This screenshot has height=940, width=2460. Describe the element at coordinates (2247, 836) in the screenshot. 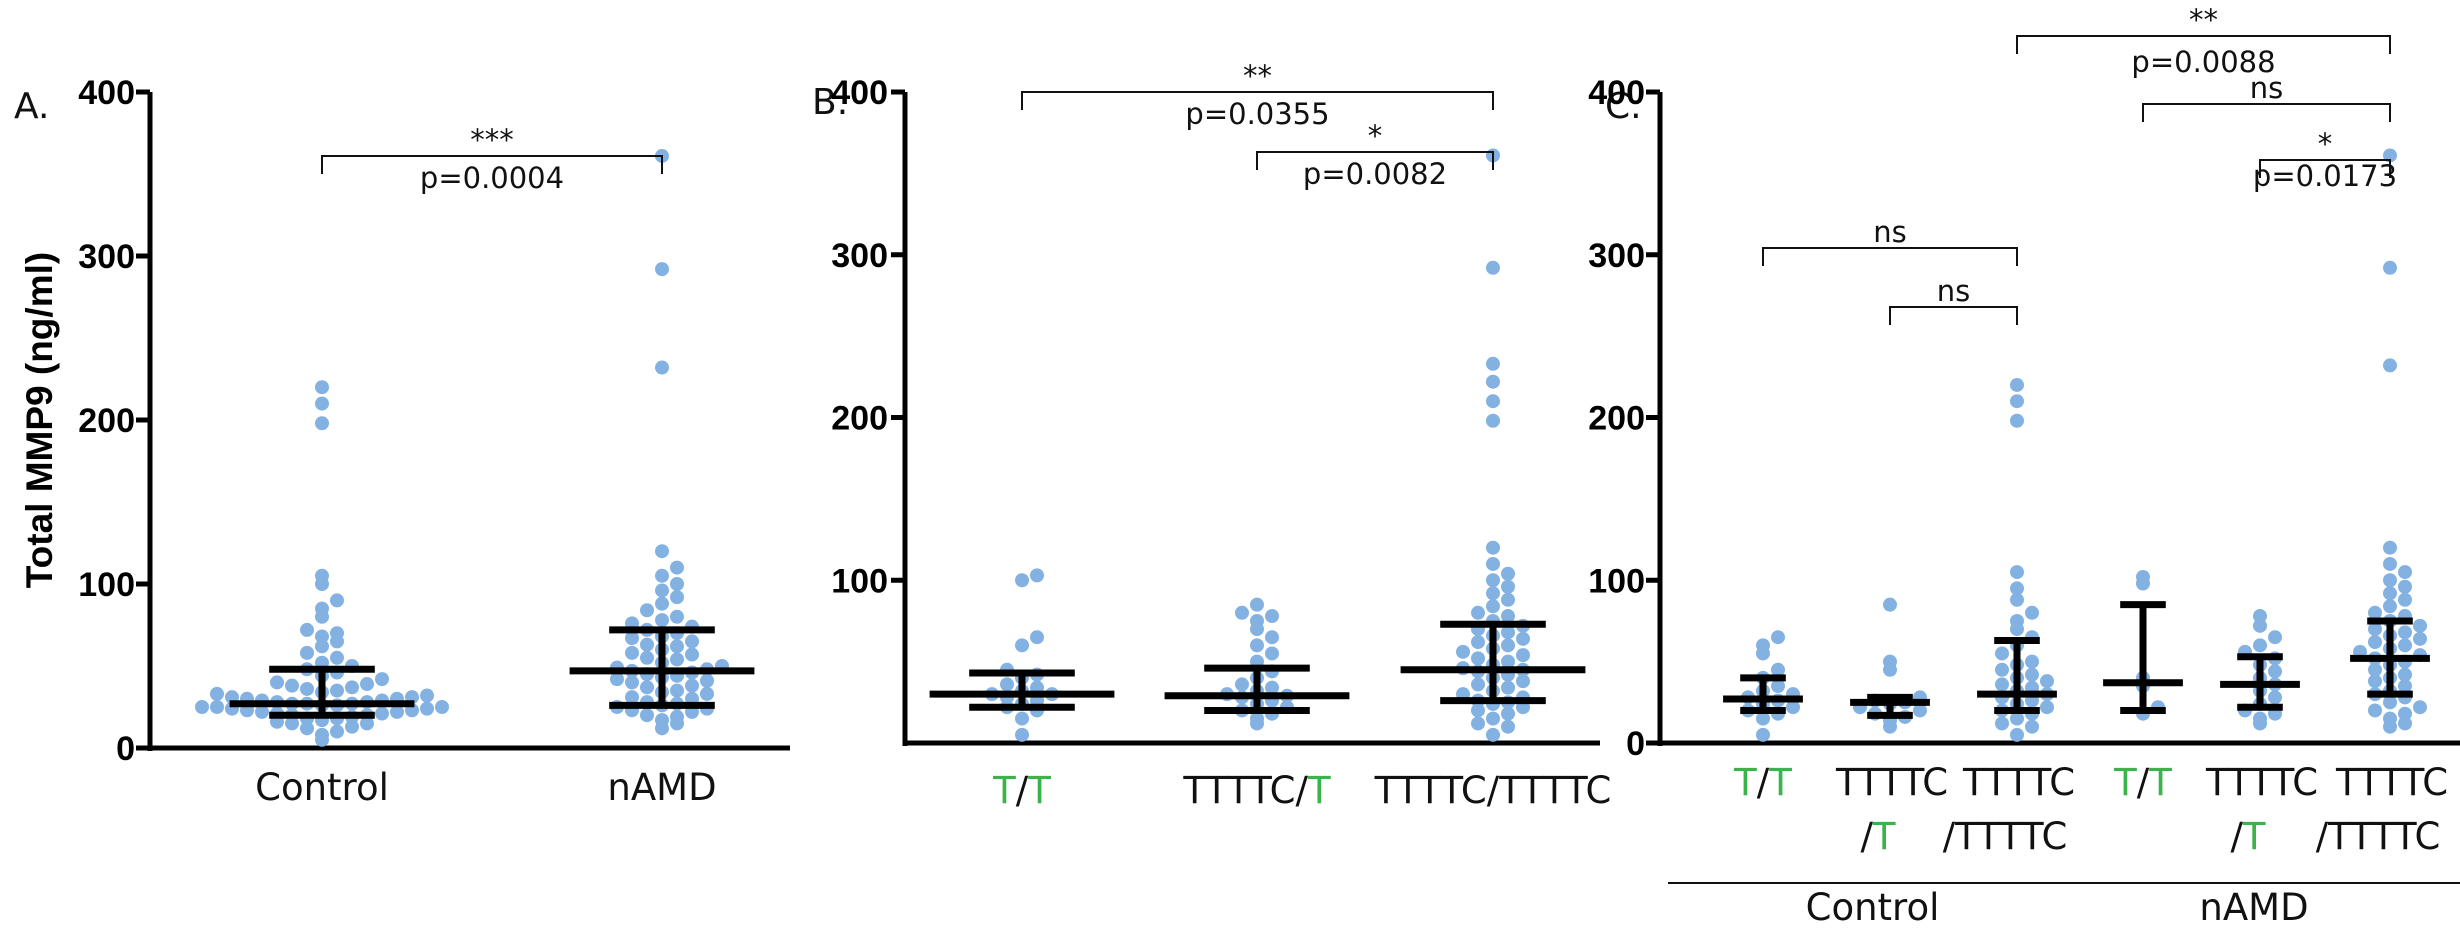

I see `x-tick-label: /T` at that location.